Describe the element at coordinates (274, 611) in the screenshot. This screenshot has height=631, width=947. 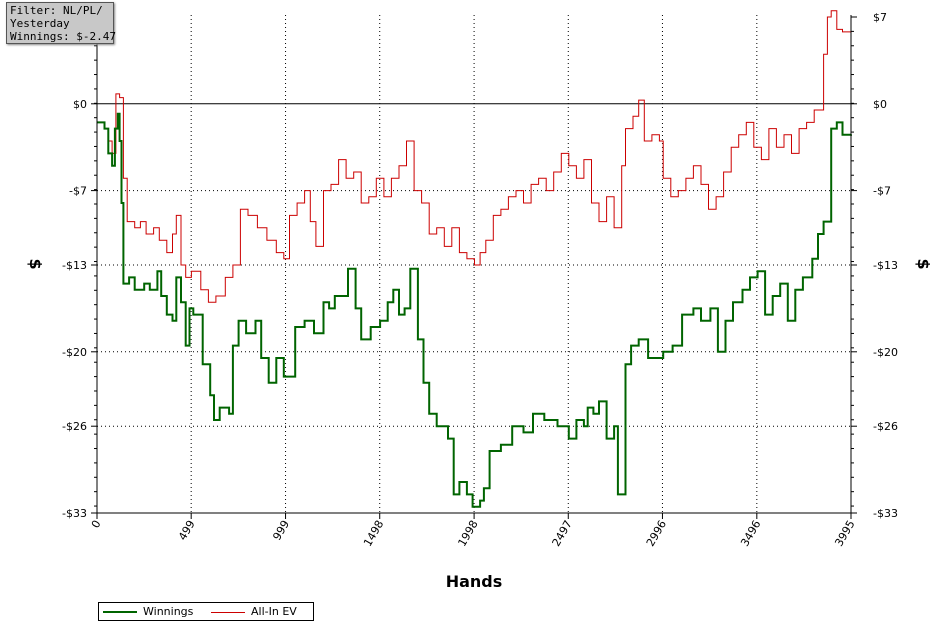
I see `legend-label-allin-ev: All-In EV` at that location.